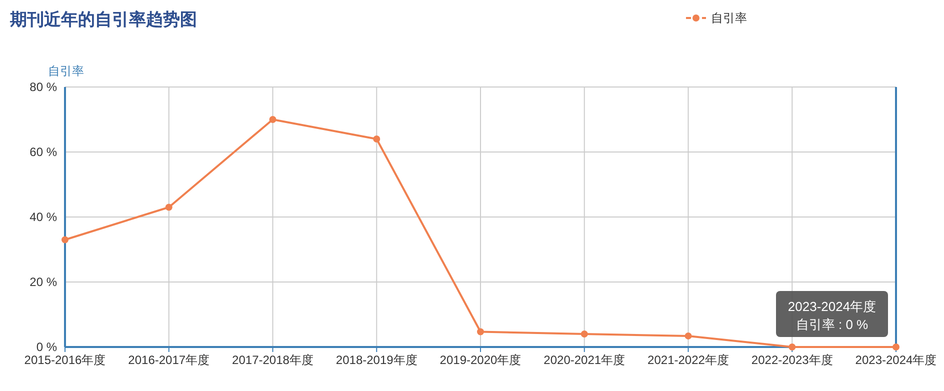 The image size is (944, 391). What do you see at coordinates (688, 360) in the screenshot?
I see `x-tick-label: 2021-2022年度` at bounding box center [688, 360].